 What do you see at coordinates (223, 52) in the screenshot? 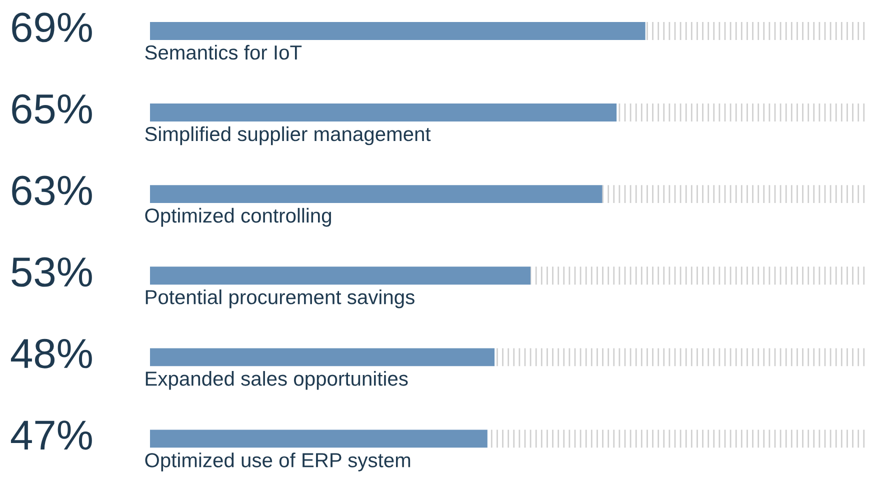
I see `y-tick-label: Semantics for IoT` at bounding box center [223, 52].